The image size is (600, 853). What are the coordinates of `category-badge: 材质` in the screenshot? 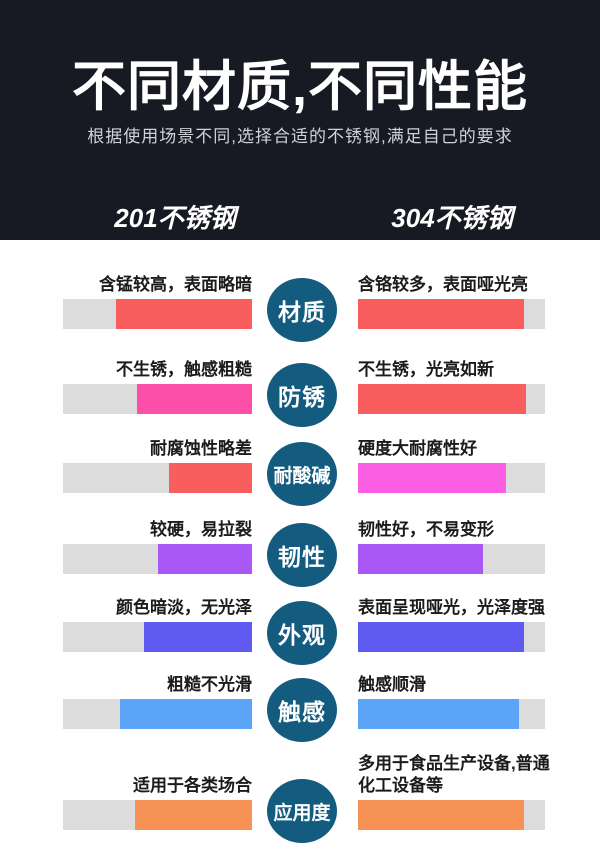 It's located at (302, 310).